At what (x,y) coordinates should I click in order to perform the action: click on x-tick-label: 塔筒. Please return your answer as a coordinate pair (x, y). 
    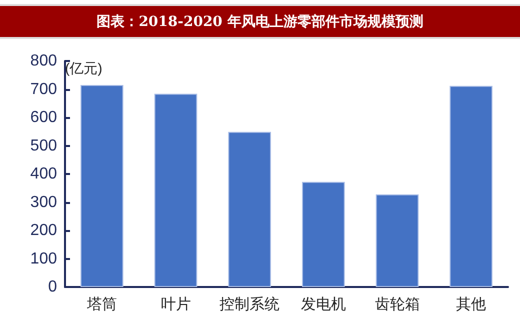
    Looking at the image, I should click on (101, 304).